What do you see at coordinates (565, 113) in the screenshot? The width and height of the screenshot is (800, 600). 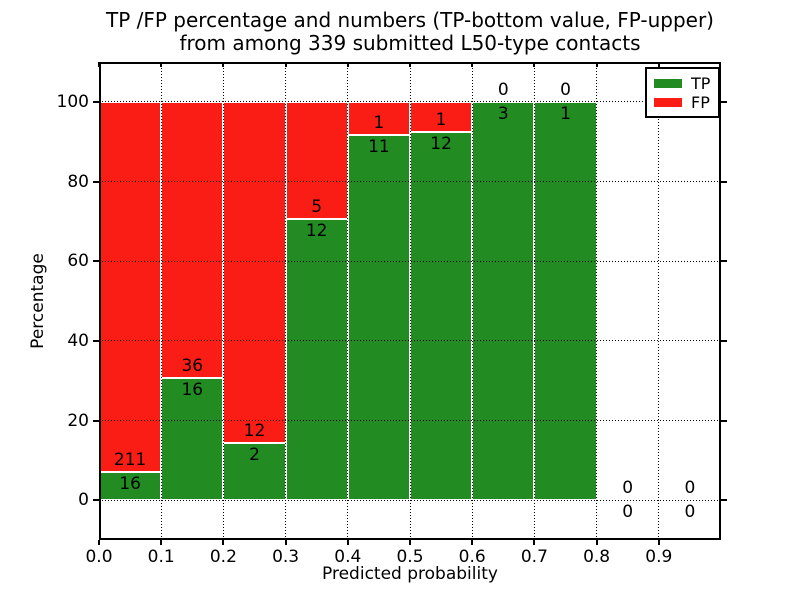 I see `tp-count-label: 1` at bounding box center [565, 113].